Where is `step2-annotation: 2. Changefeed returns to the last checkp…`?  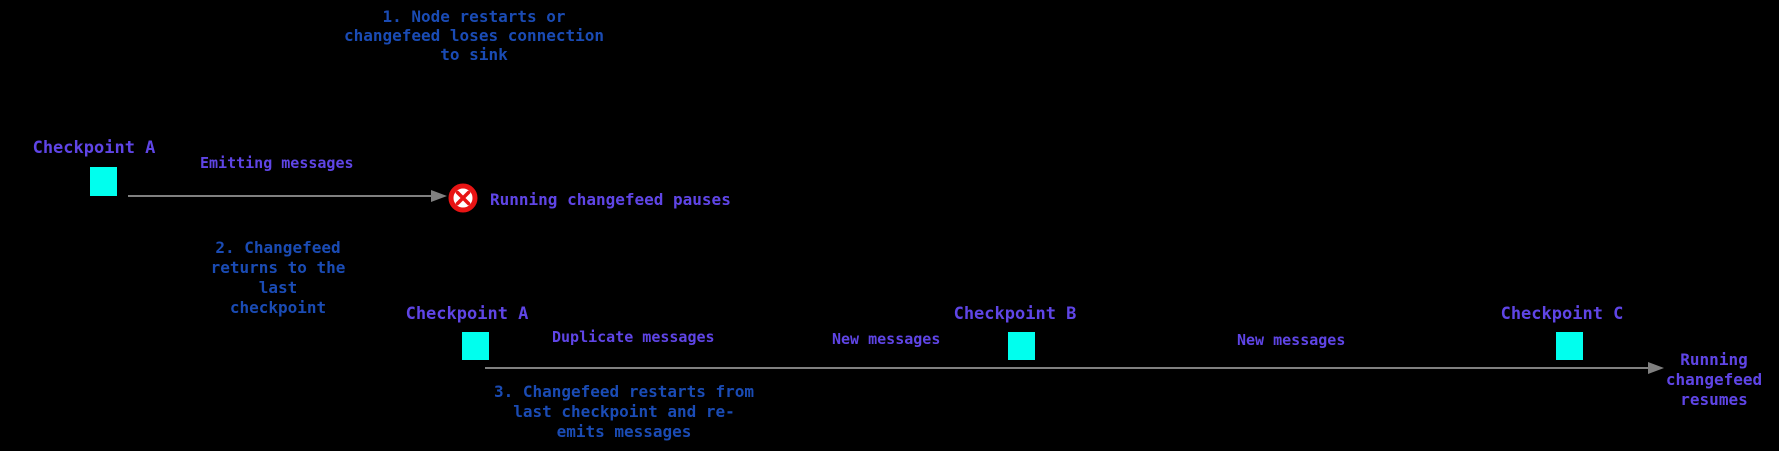
step2-annotation: 2. Changefeed returns to the last checkp… is located at coordinates (278, 277).